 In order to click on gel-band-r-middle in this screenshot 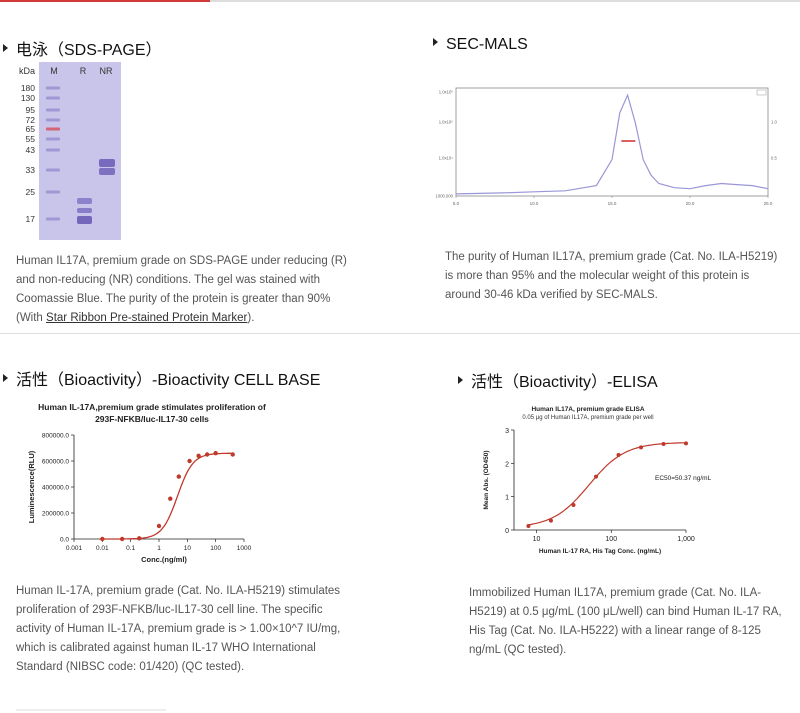, I will do `click(84, 210)`.